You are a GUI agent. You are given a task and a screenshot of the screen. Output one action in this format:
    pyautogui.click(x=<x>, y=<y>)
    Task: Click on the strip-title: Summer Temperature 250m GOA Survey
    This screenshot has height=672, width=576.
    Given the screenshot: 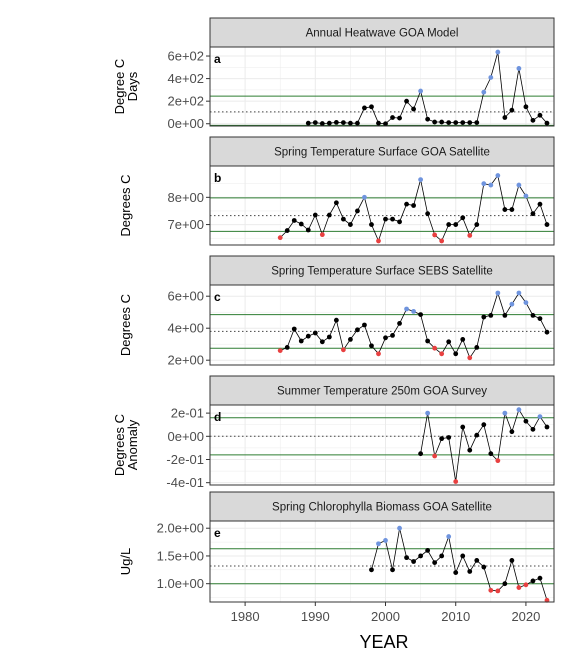 What is the action you would take?
    pyautogui.click(x=382, y=392)
    